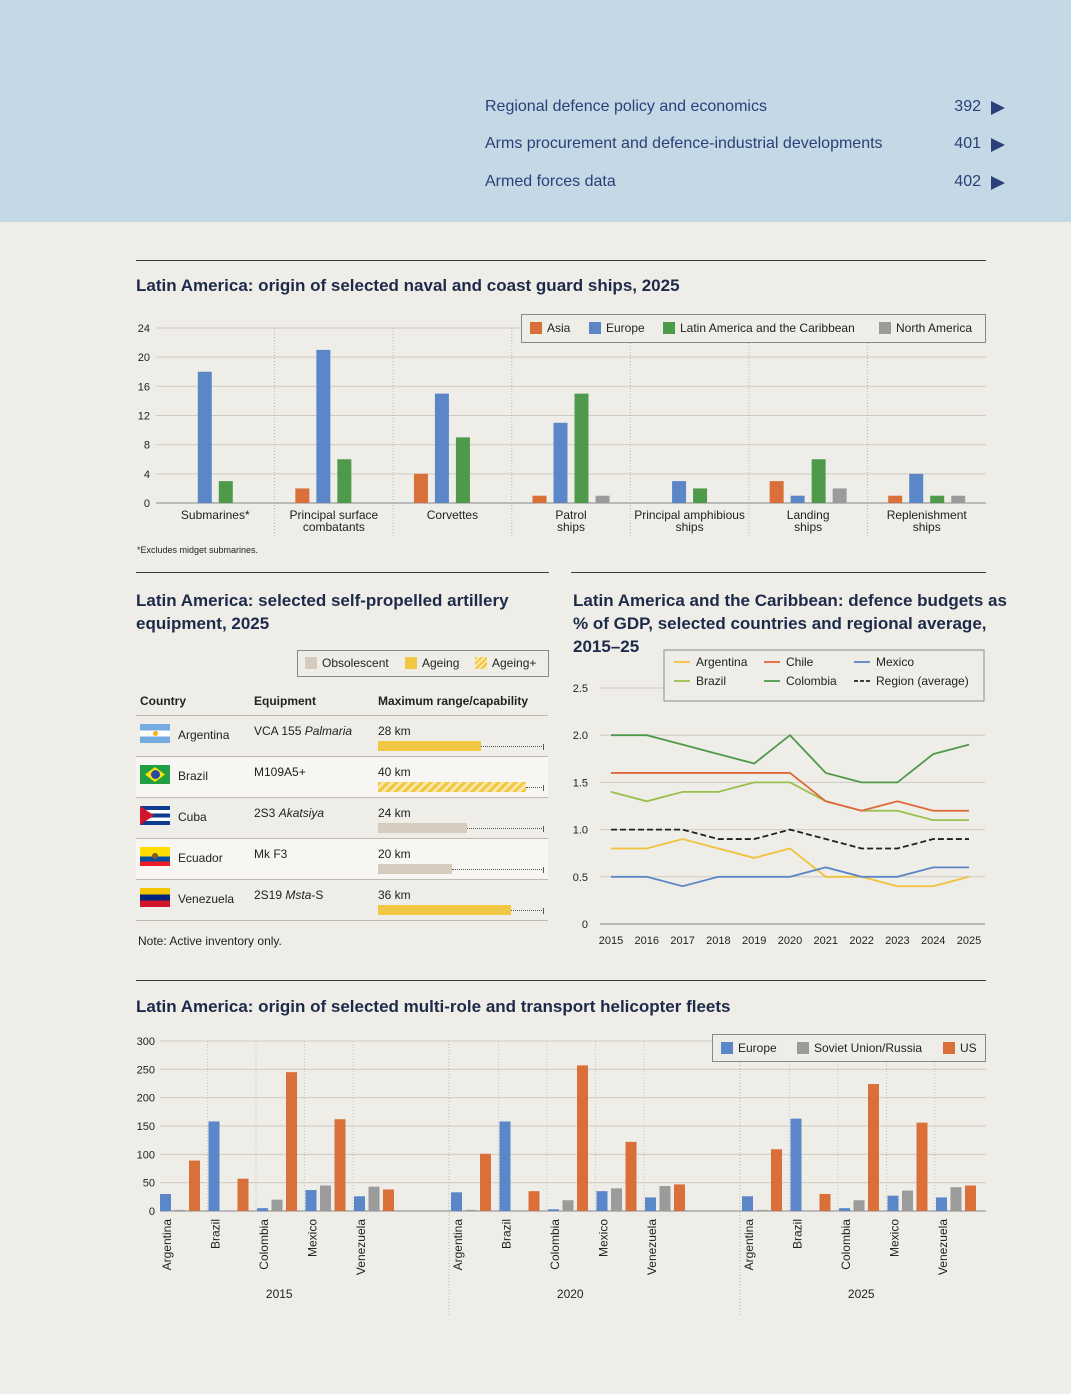  I want to click on table-row: Venezuela 2S19 Msta-S 36 km, so click(342, 900).